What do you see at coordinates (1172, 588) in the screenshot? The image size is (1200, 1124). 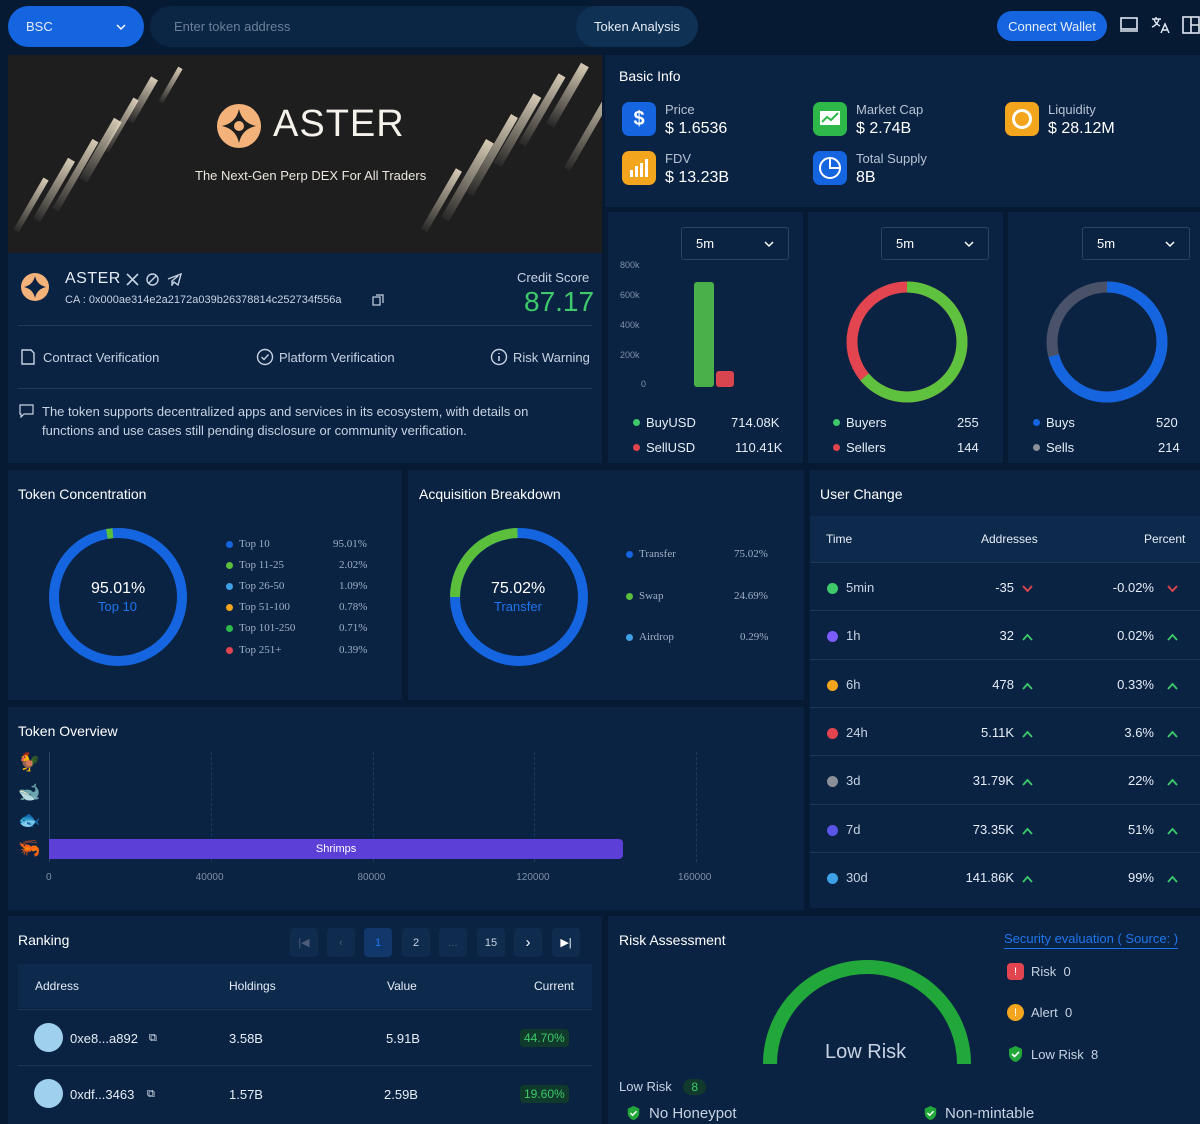 I see `arrow-down-icon` at bounding box center [1172, 588].